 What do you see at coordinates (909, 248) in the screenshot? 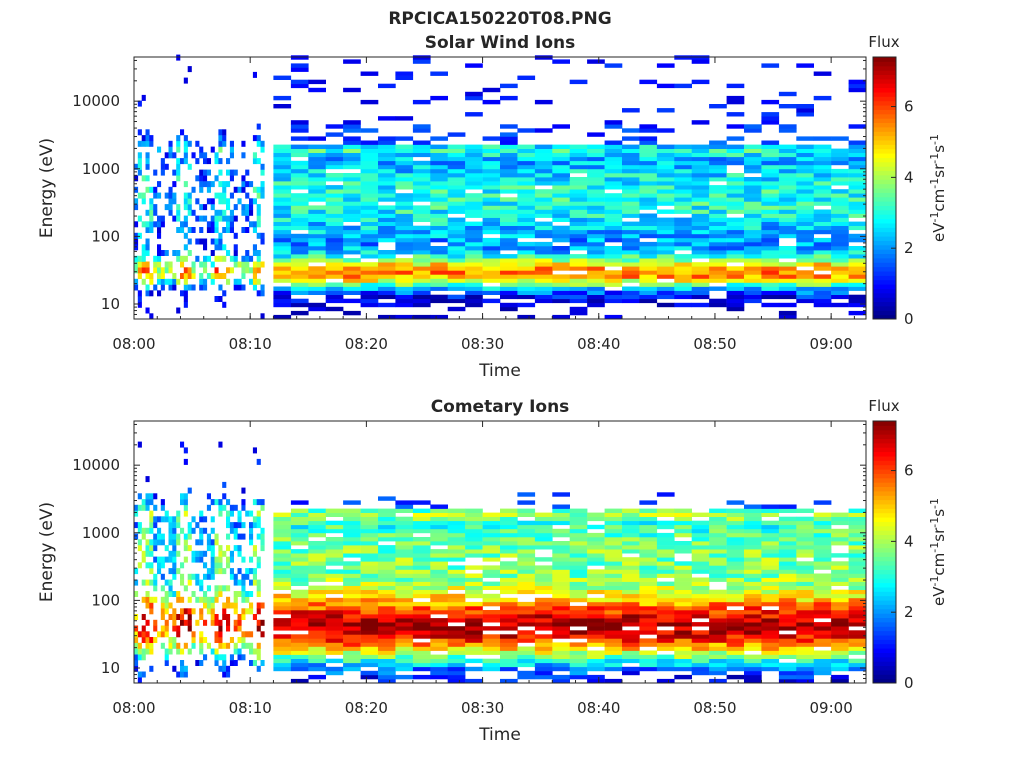
I see `colorbar-tick-label: 2` at bounding box center [909, 248].